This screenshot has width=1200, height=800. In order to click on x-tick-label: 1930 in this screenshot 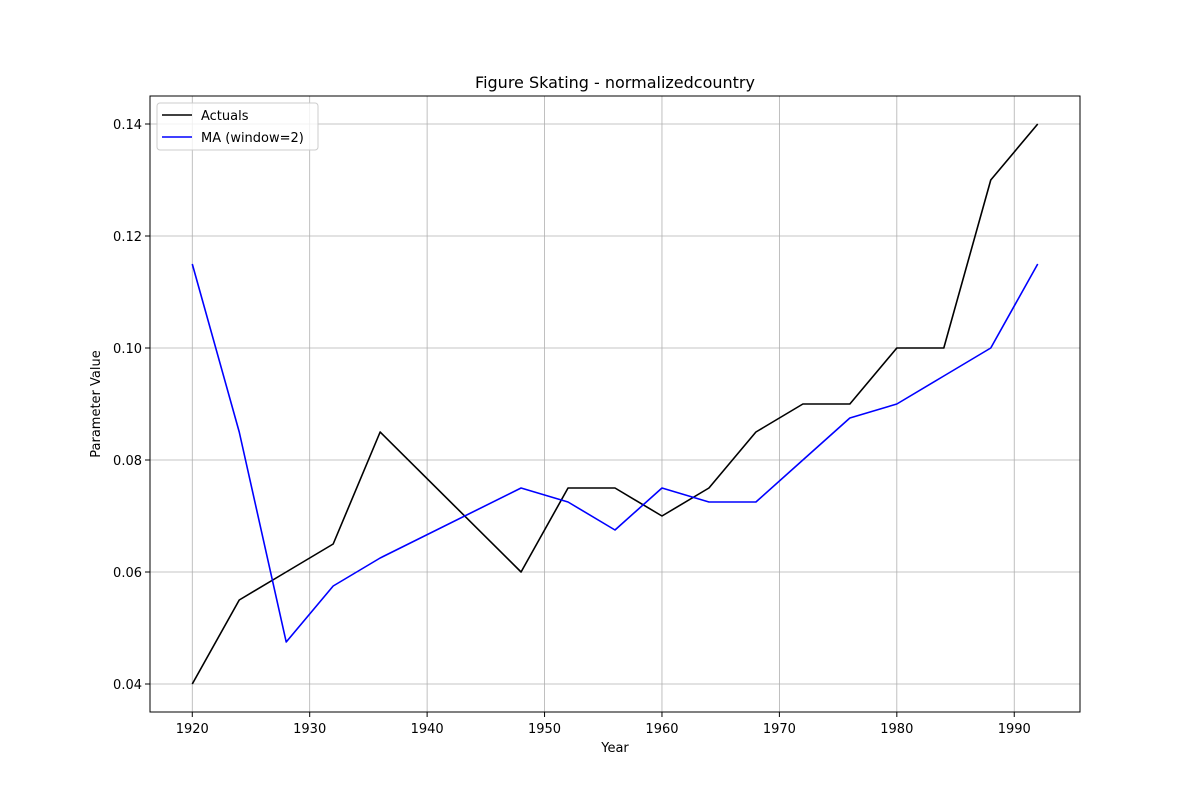, I will do `click(309, 729)`.